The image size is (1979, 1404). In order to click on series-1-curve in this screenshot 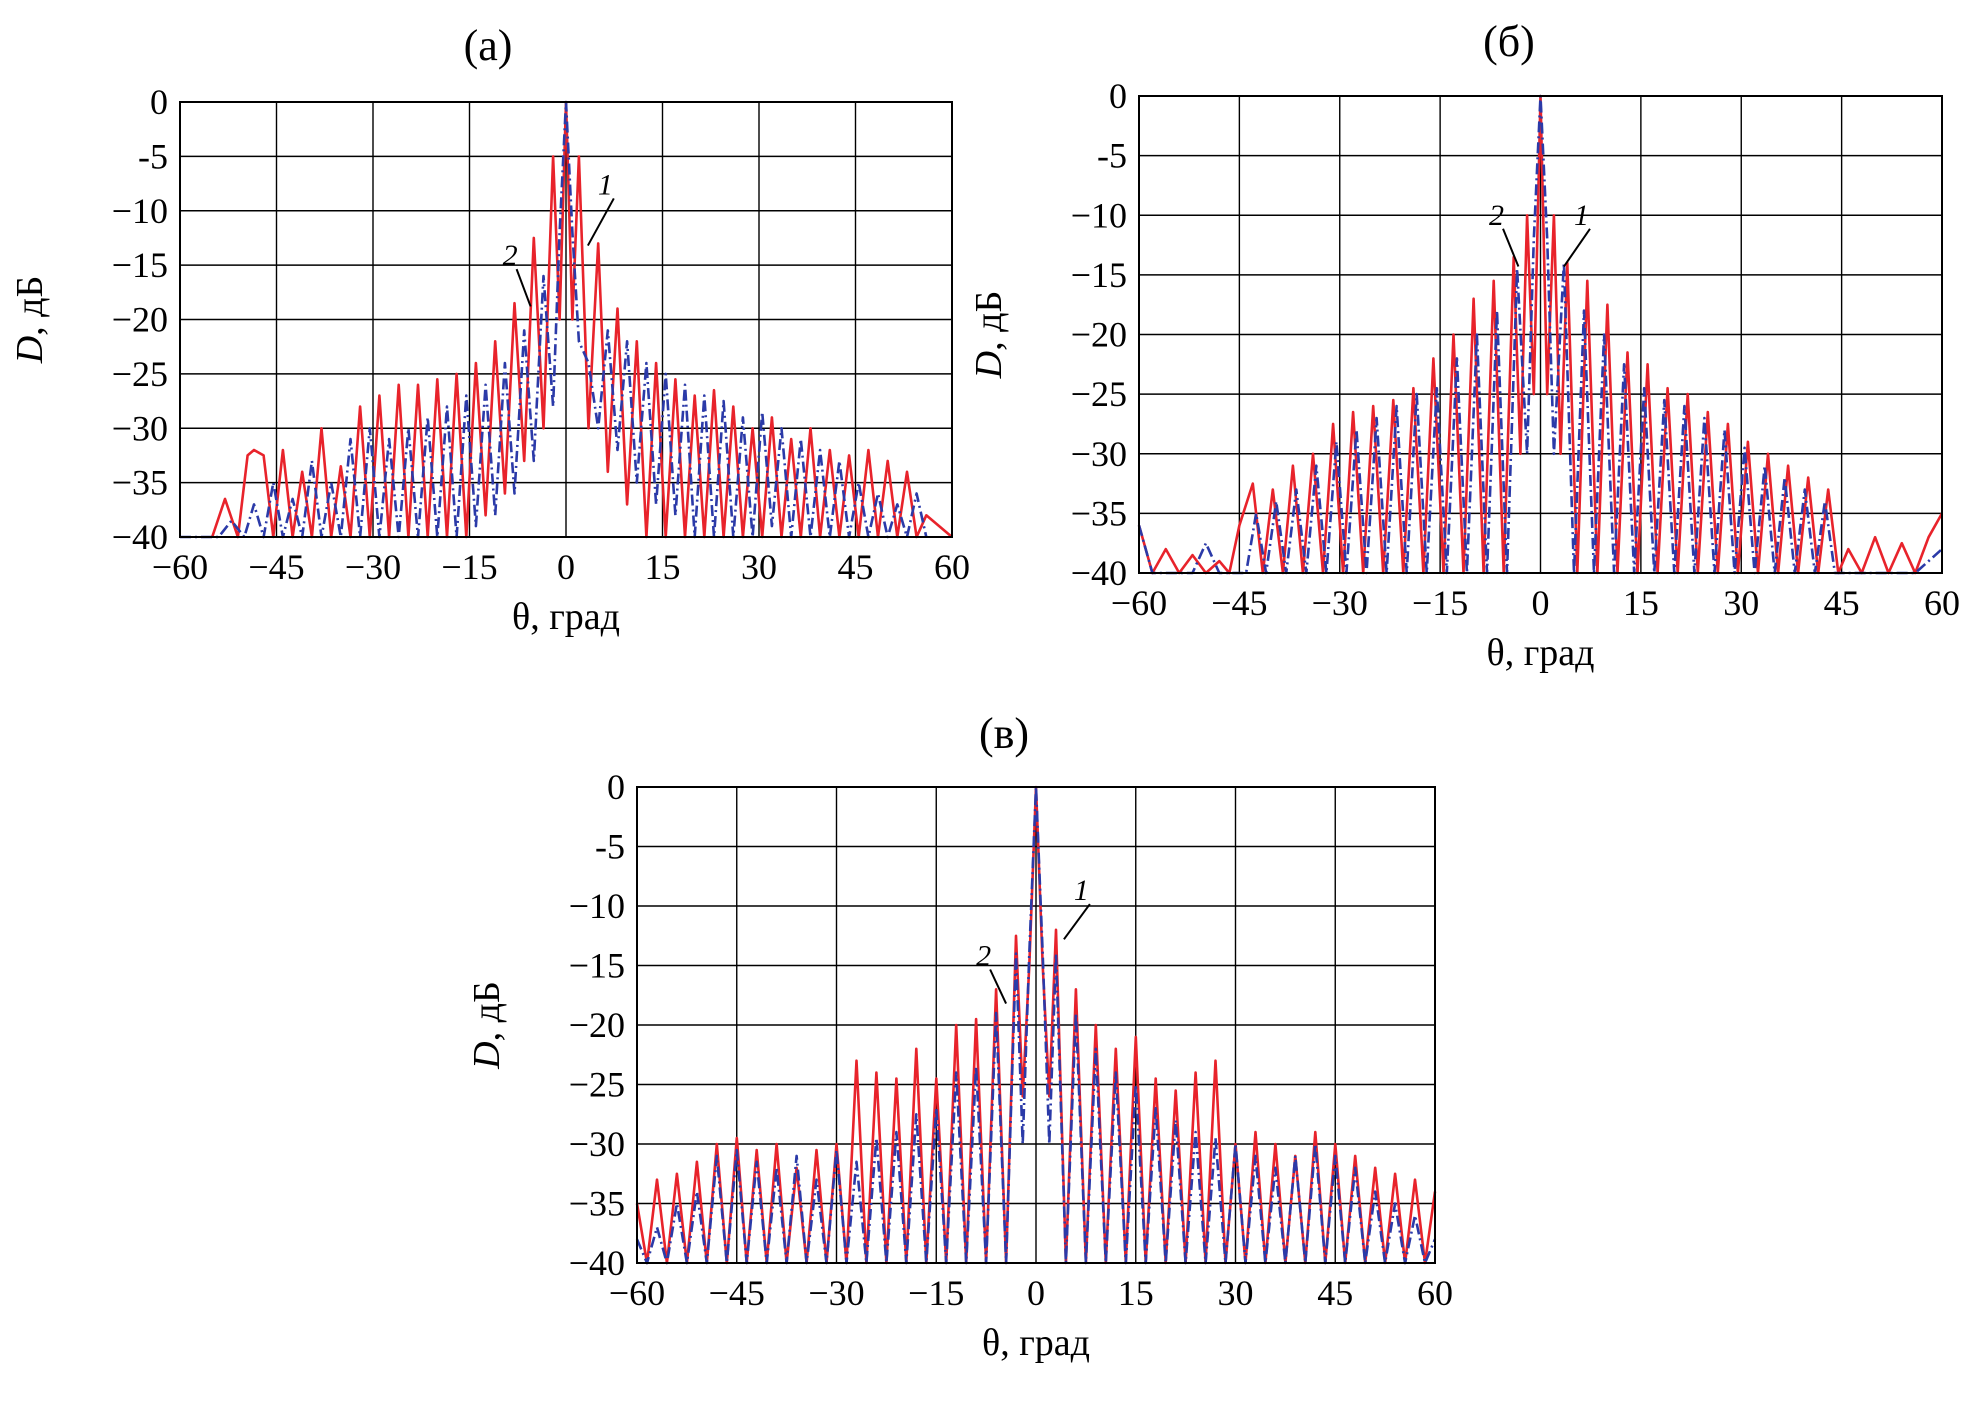, I will do `click(581, 319)`.